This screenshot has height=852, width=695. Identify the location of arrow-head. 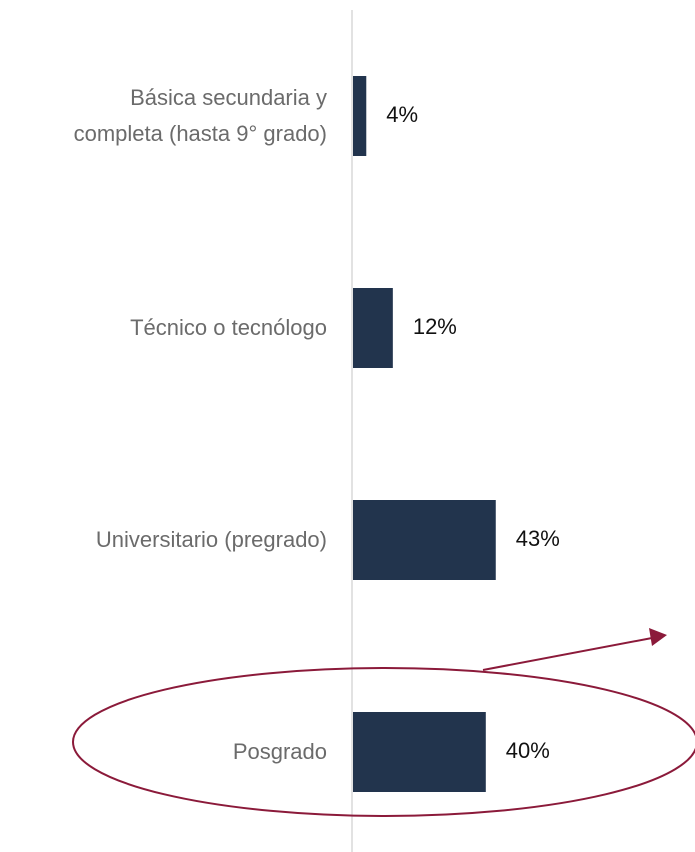
(658, 637).